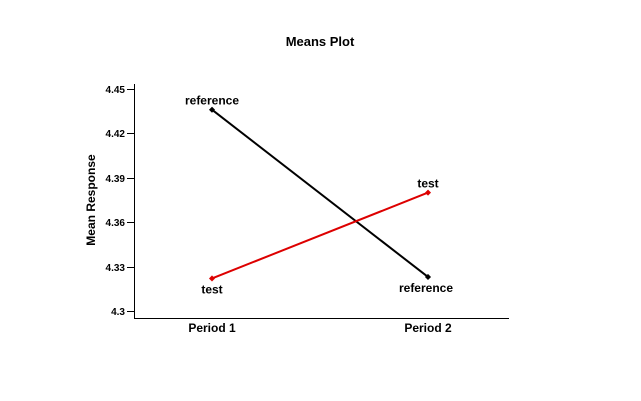 Image resolution: width=641 pixels, height=401 pixels. What do you see at coordinates (116, 268) in the screenshot?
I see `y-tick-label: 4.33` at bounding box center [116, 268].